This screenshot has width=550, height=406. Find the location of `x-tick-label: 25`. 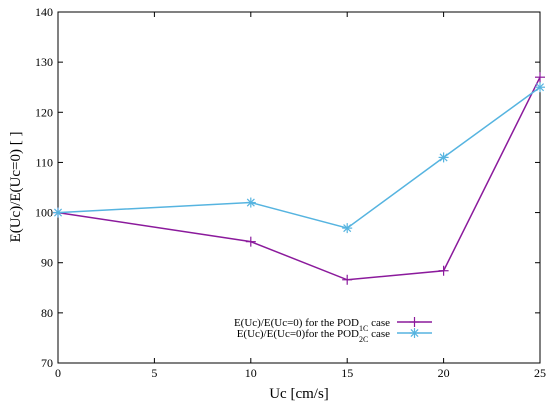

x-tick-label: 25 is located at coordinates (540, 373).